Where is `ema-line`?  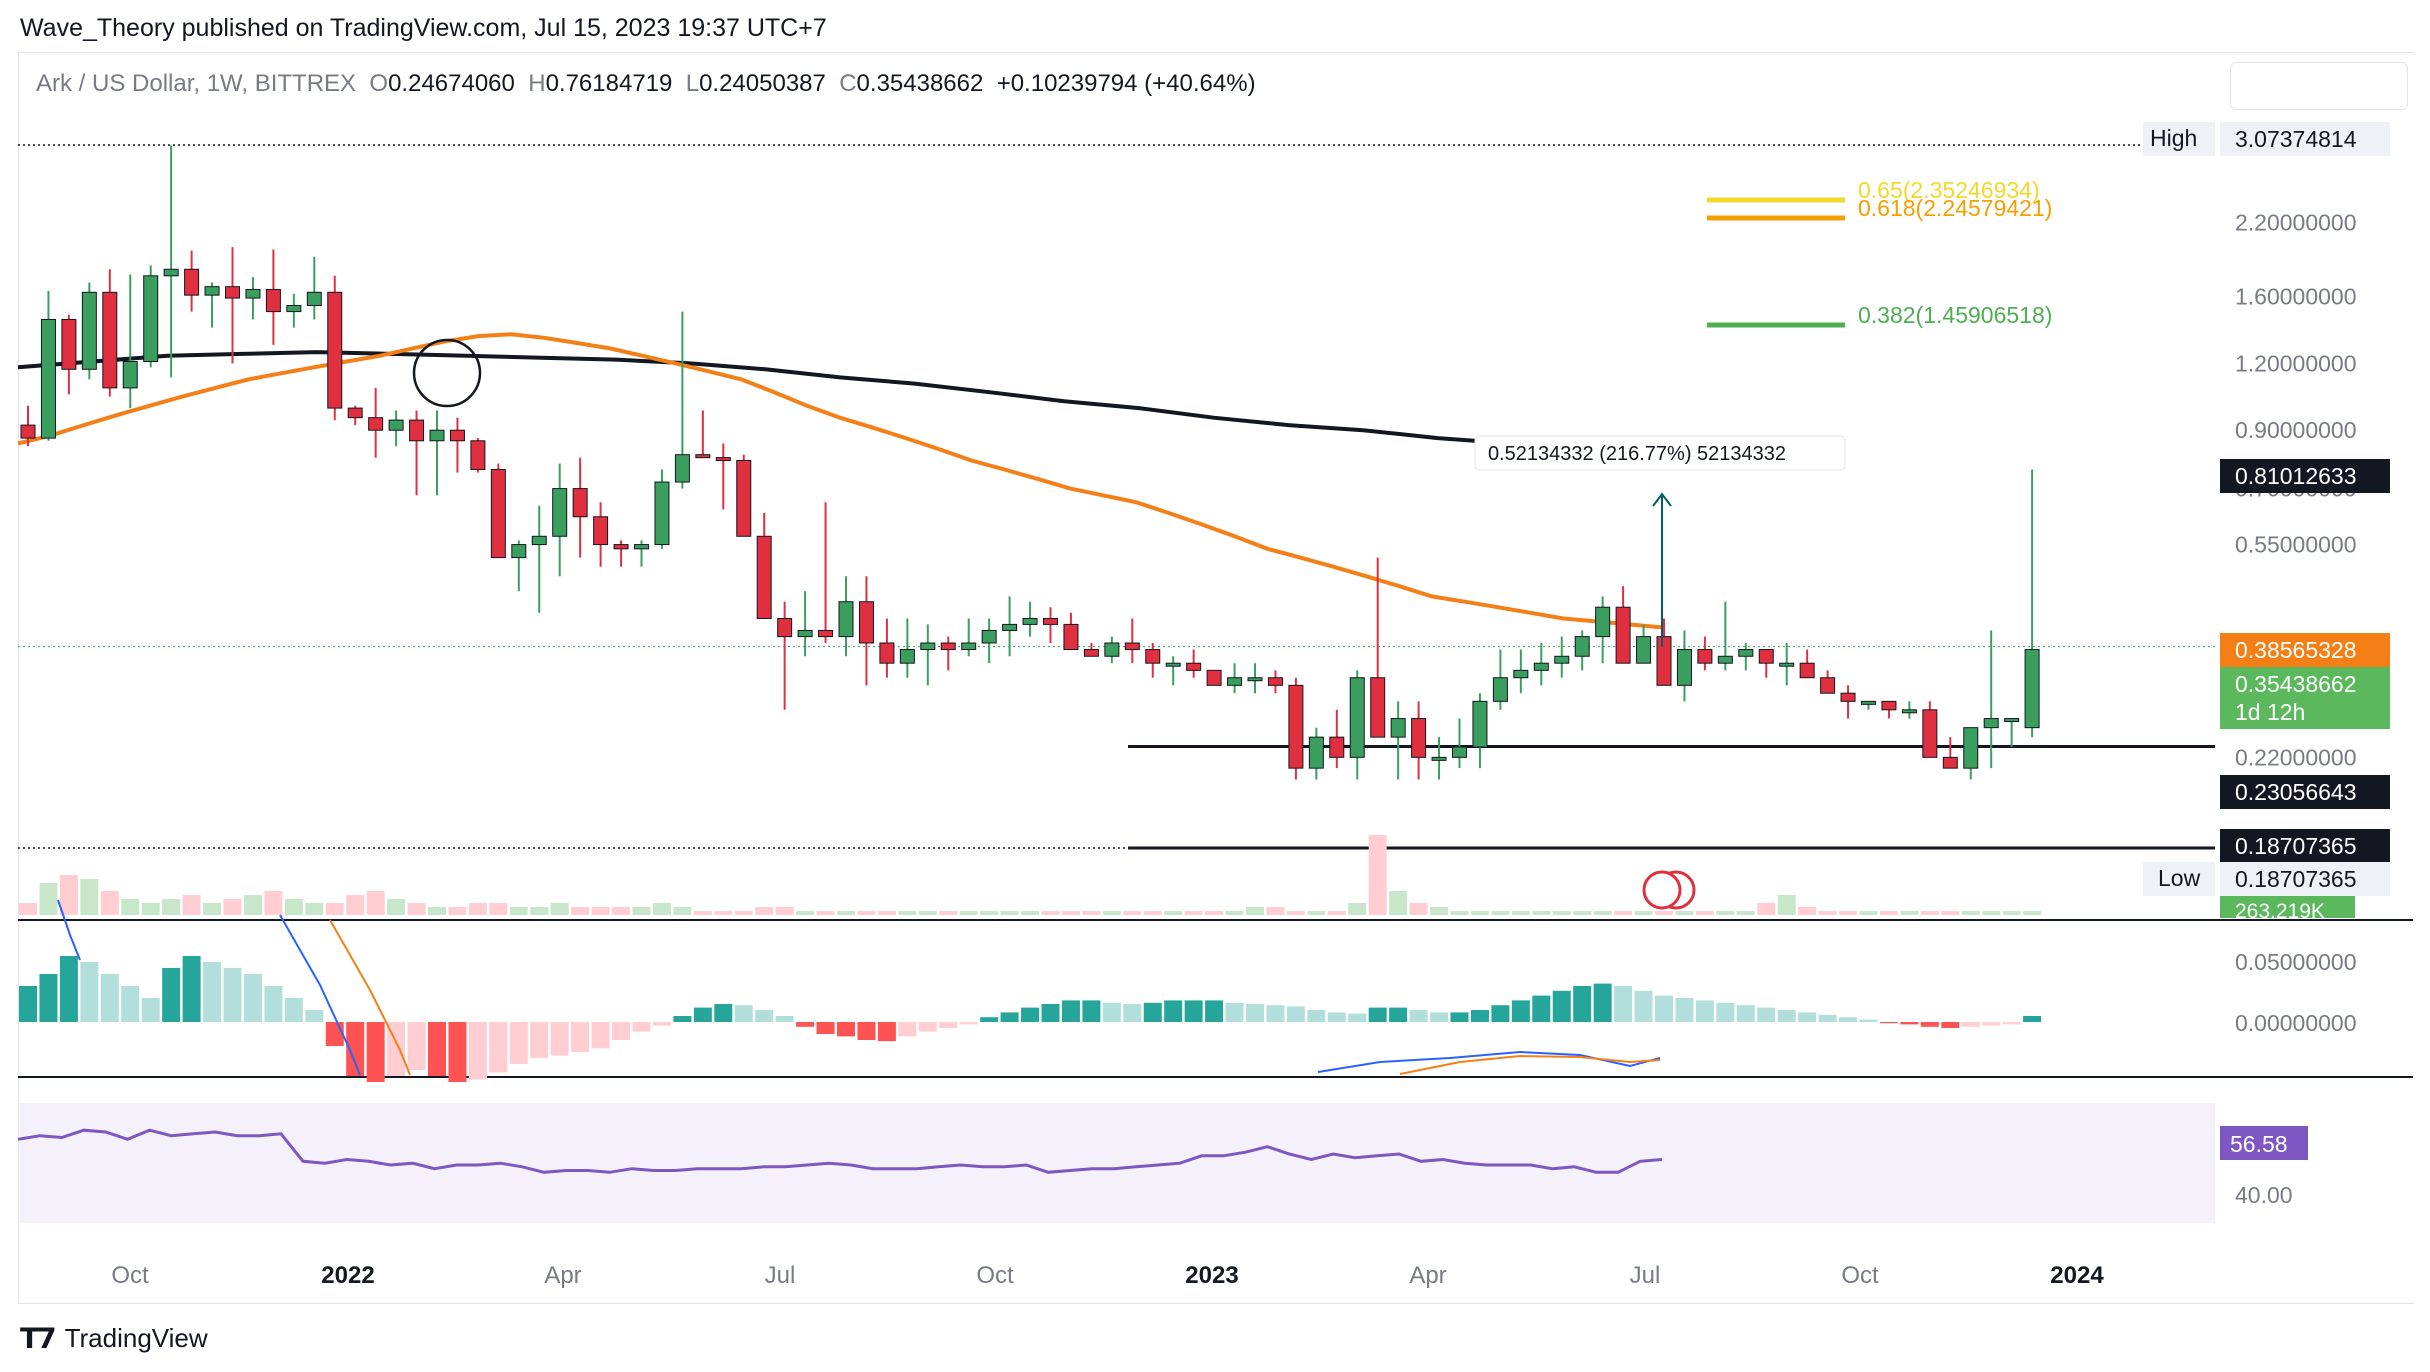 ema-line is located at coordinates (840, 481).